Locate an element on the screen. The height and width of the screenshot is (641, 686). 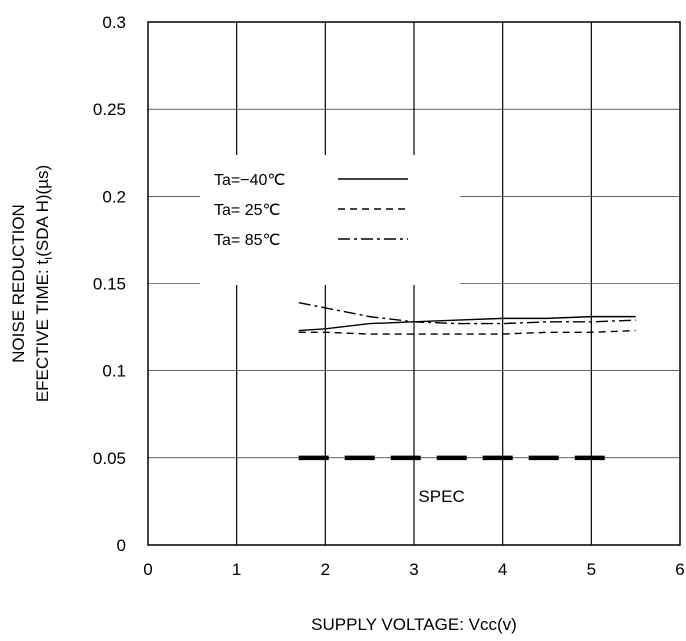
legend-label-2: Ta= 25℃ is located at coordinates (247, 210).